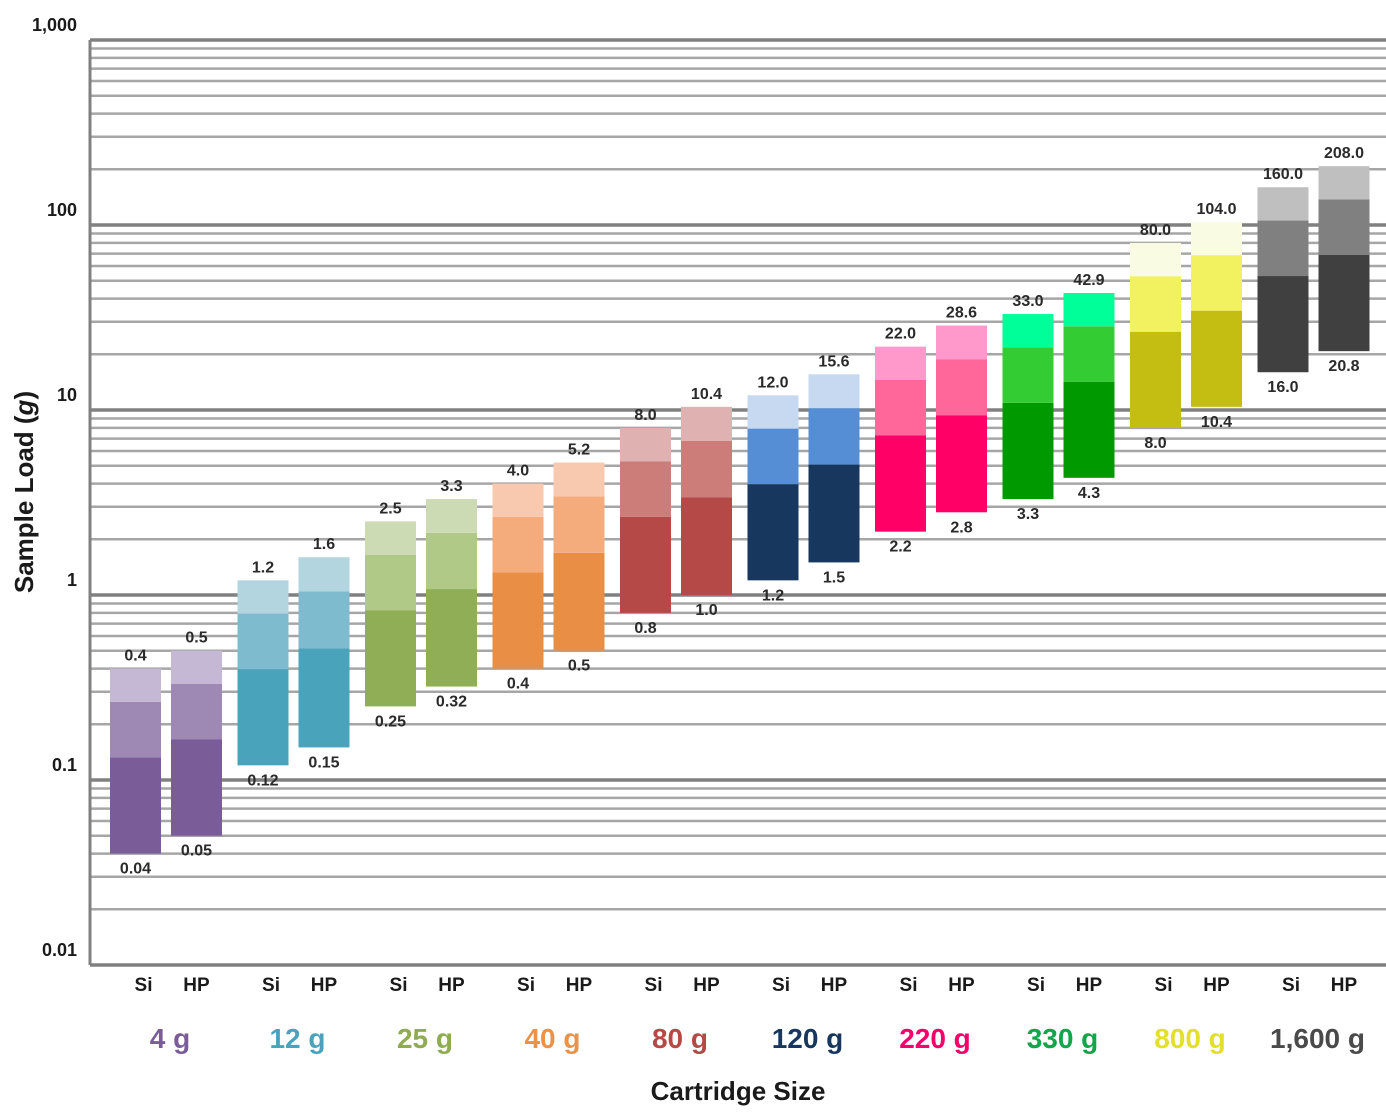 The image size is (1386, 1113). I want to click on bar-min-label: 1.0, so click(706, 610).